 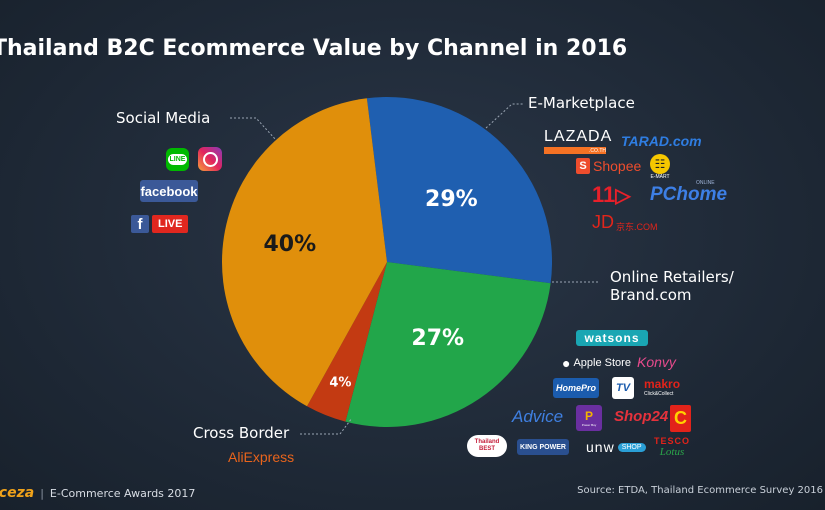 I want to click on brand-emart: ☷ E-MART, so click(x=660, y=167).